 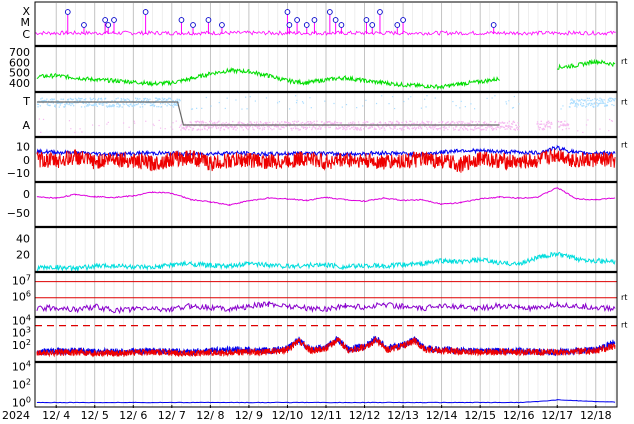 What do you see at coordinates (326, 307) in the screenshot?
I see `proton-line` at bounding box center [326, 307].